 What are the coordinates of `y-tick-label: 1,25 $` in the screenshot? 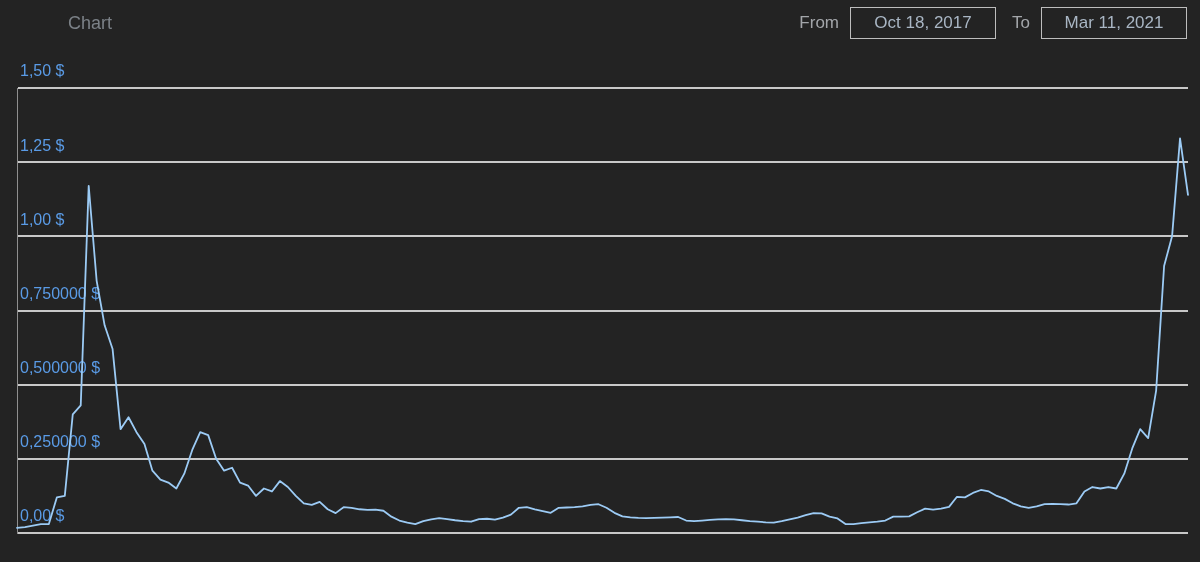 It's located at (42, 145).